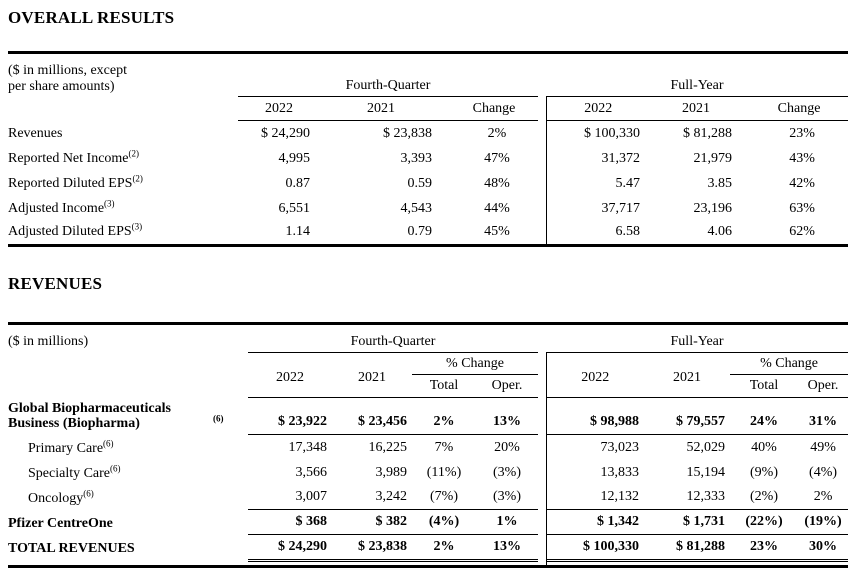  I want to click on cell-fy-2021: 21,979, so click(713, 158).